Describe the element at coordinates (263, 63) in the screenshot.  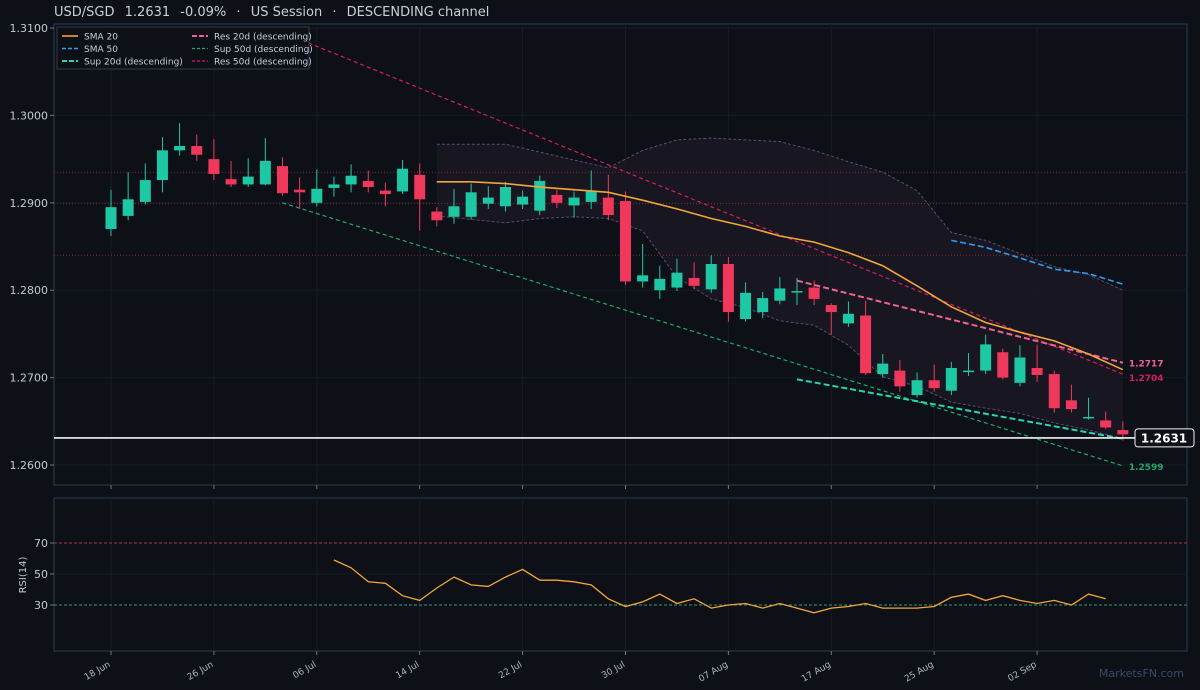
I see `legend-label: Res 50d (descending)` at that location.